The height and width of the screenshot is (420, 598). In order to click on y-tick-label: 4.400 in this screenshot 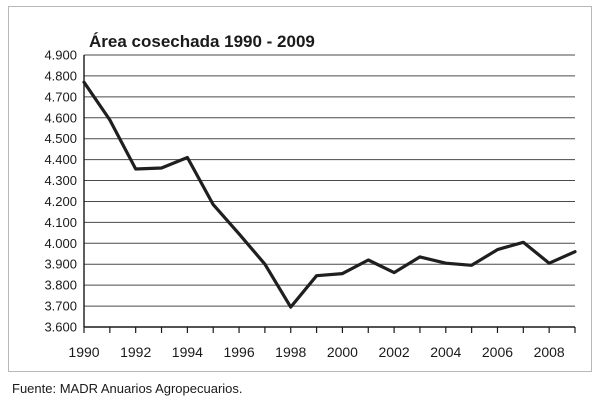, I will do `click(60, 159)`.